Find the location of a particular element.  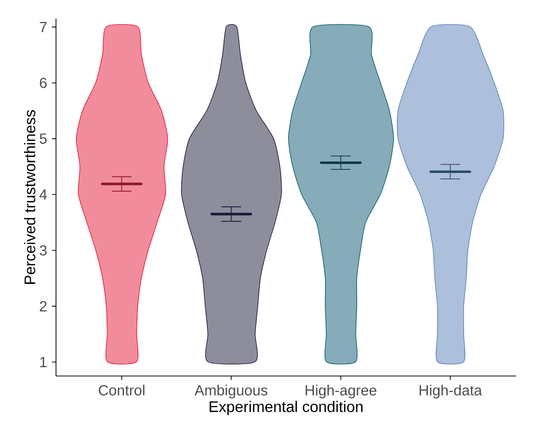

y-axis-title: Perceived trustworthiness is located at coordinates (30, 197).